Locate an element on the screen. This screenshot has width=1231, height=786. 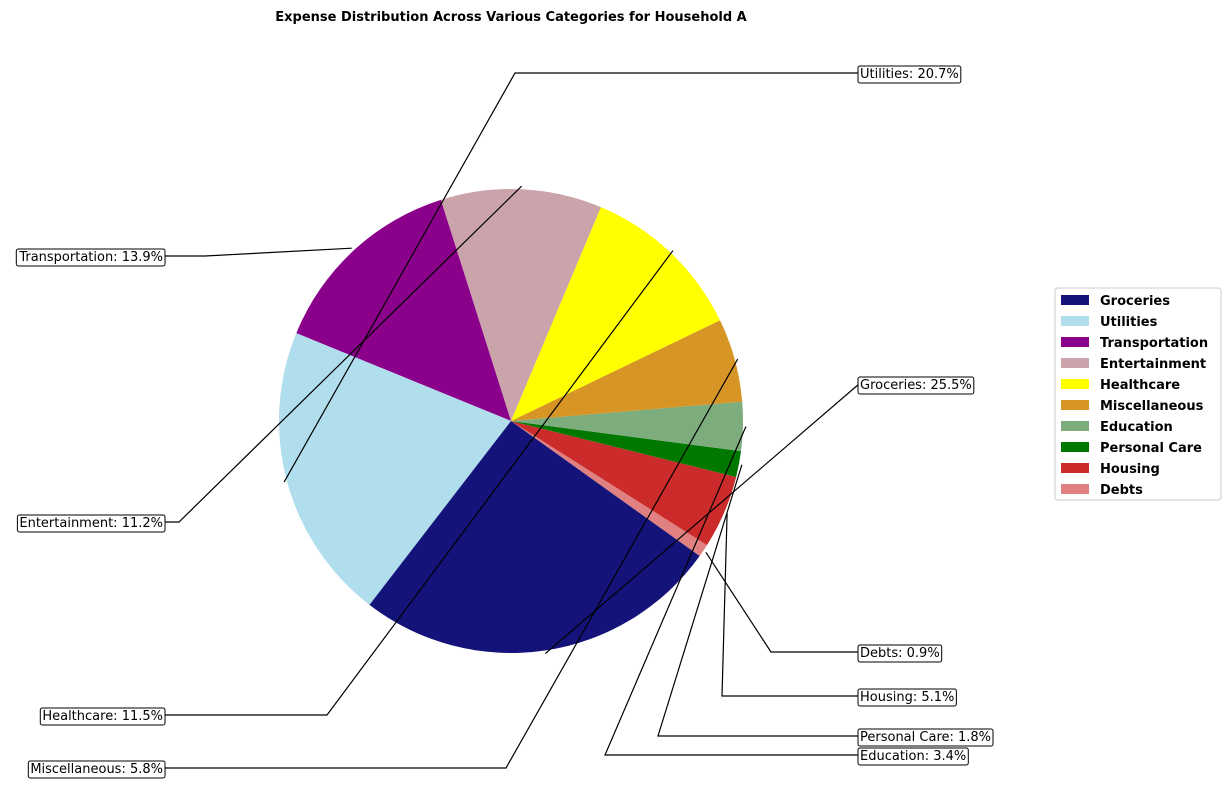
label-box-debts is located at coordinates (900, 653).